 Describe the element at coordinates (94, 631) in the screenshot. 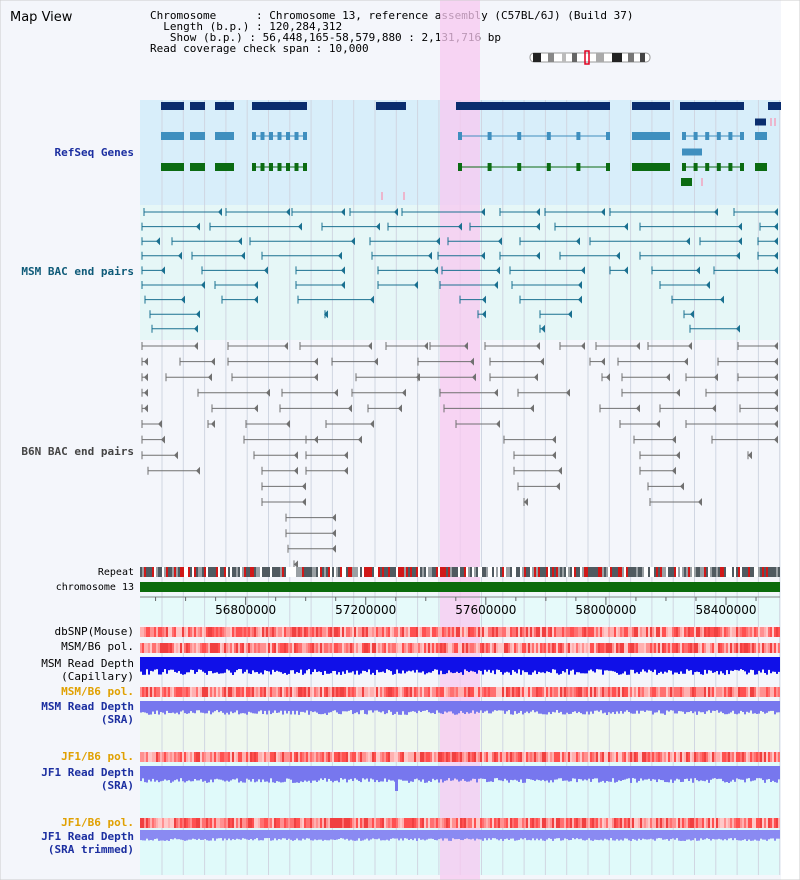

I see `dbsnp-label: dbSNP(Mouse)` at that location.